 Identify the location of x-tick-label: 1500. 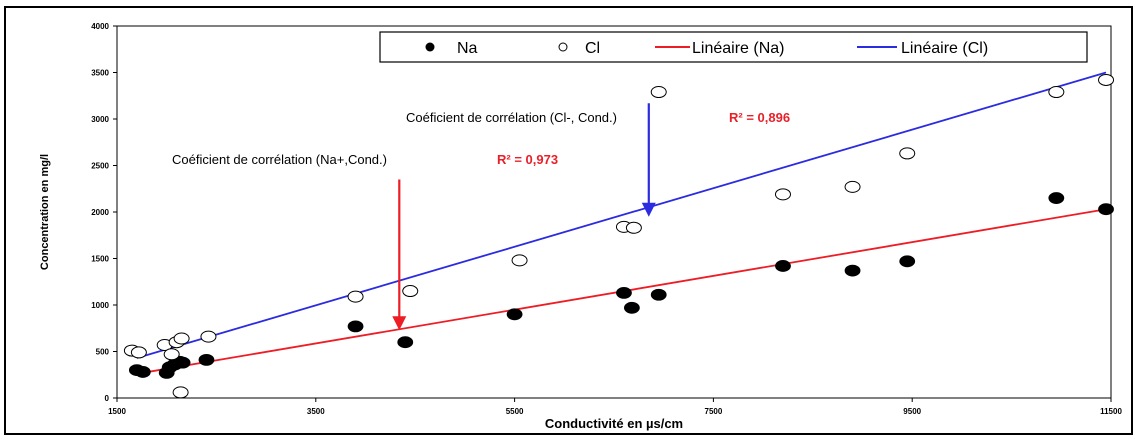
(117, 411).